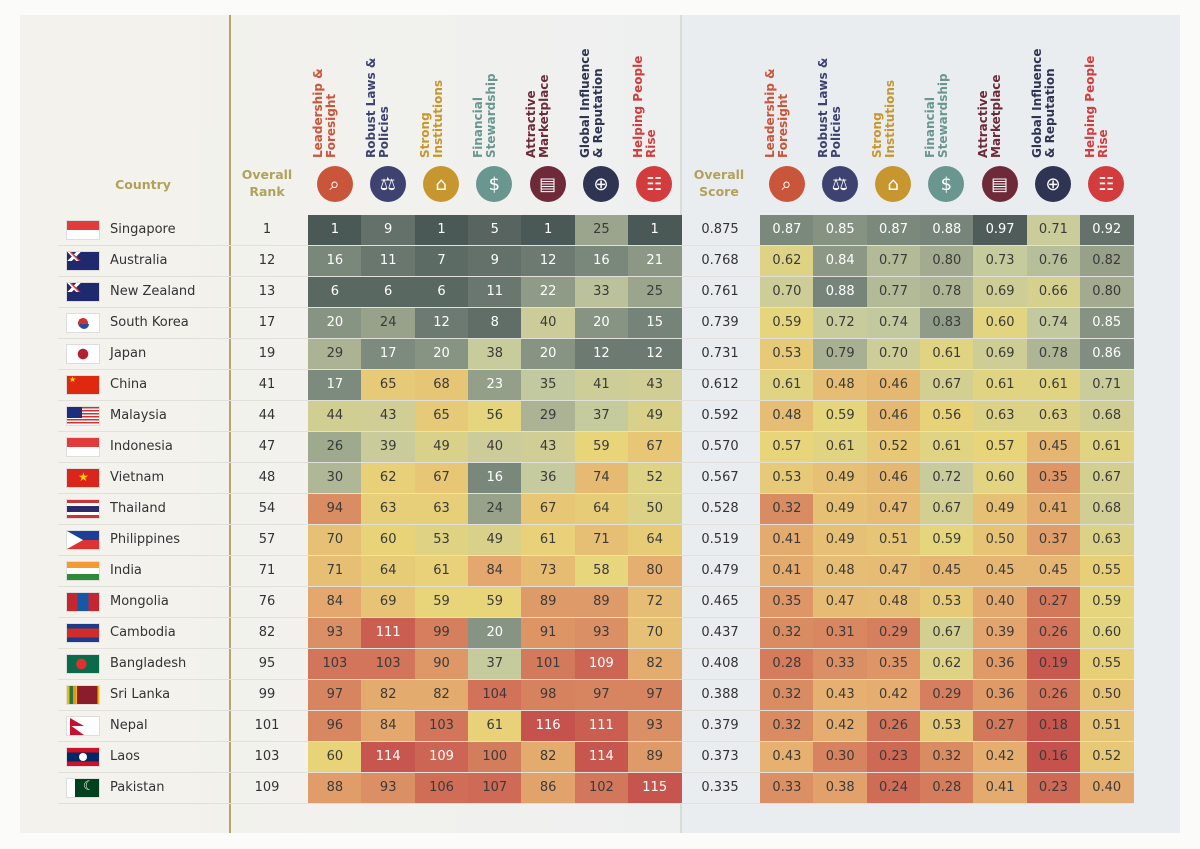 This screenshot has height=849, width=1200. What do you see at coordinates (335, 292) in the screenshot?
I see `rank-cell: 6` at bounding box center [335, 292].